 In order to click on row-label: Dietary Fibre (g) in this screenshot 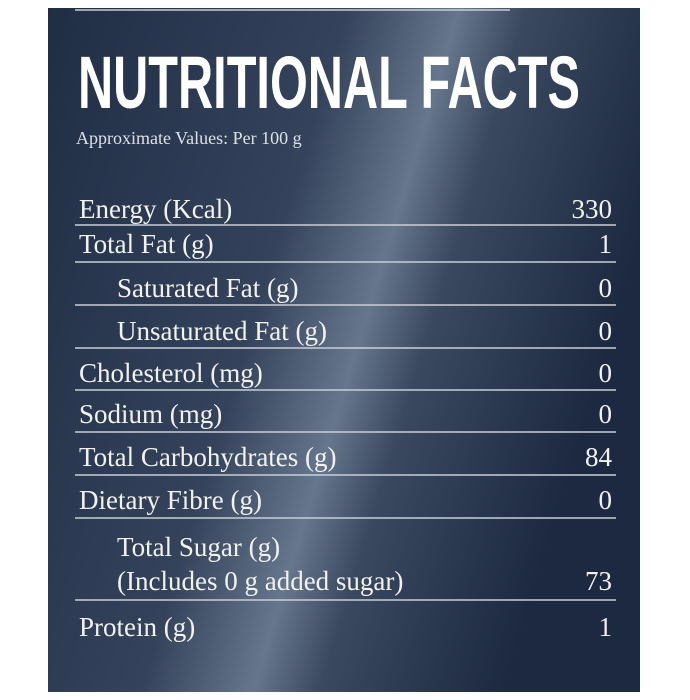, I will do `click(170, 500)`.